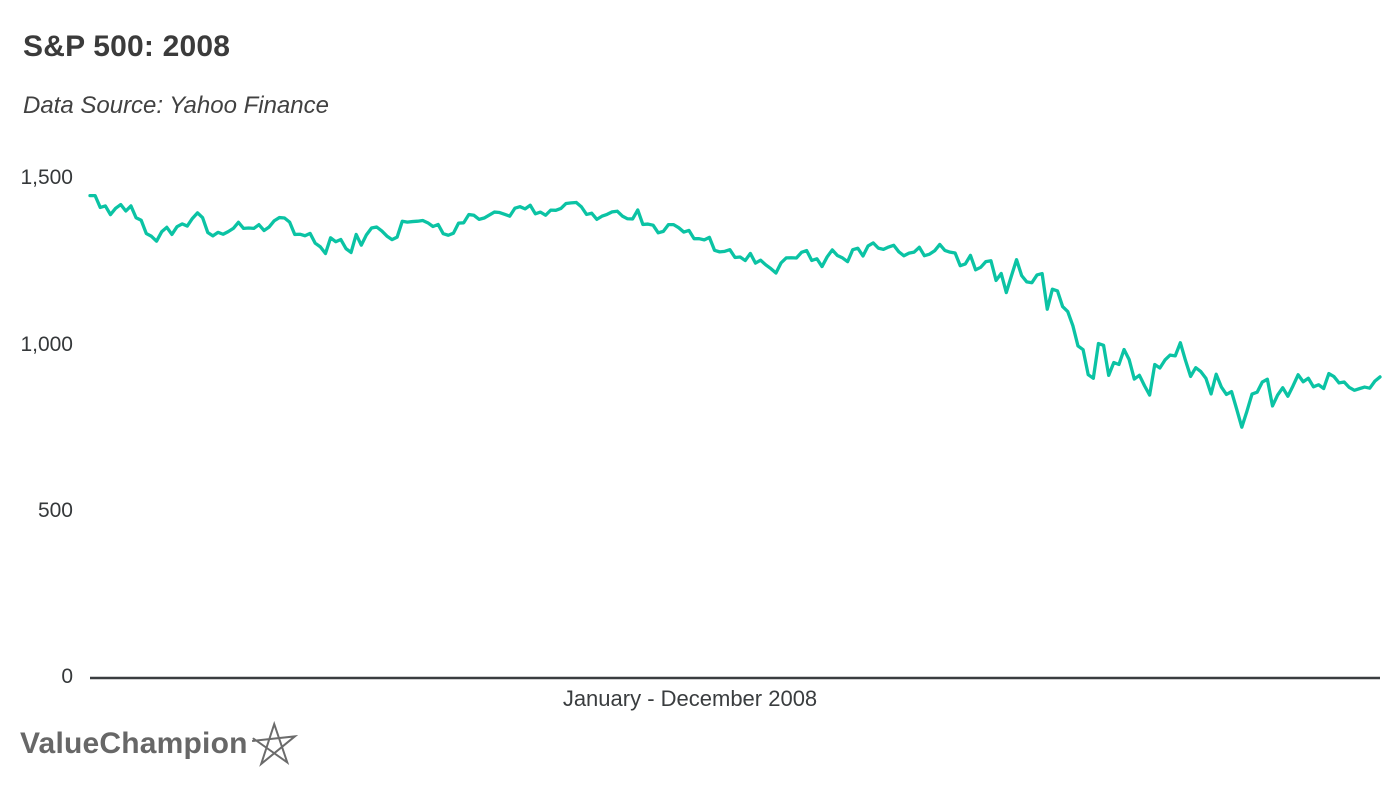 The width and height of the screenshot is (1400, 794). What do you see at coordinates (690, 698) in the screenshot?
I see `x-axis-label: January - December 2008` at bounding box center [690, 698].